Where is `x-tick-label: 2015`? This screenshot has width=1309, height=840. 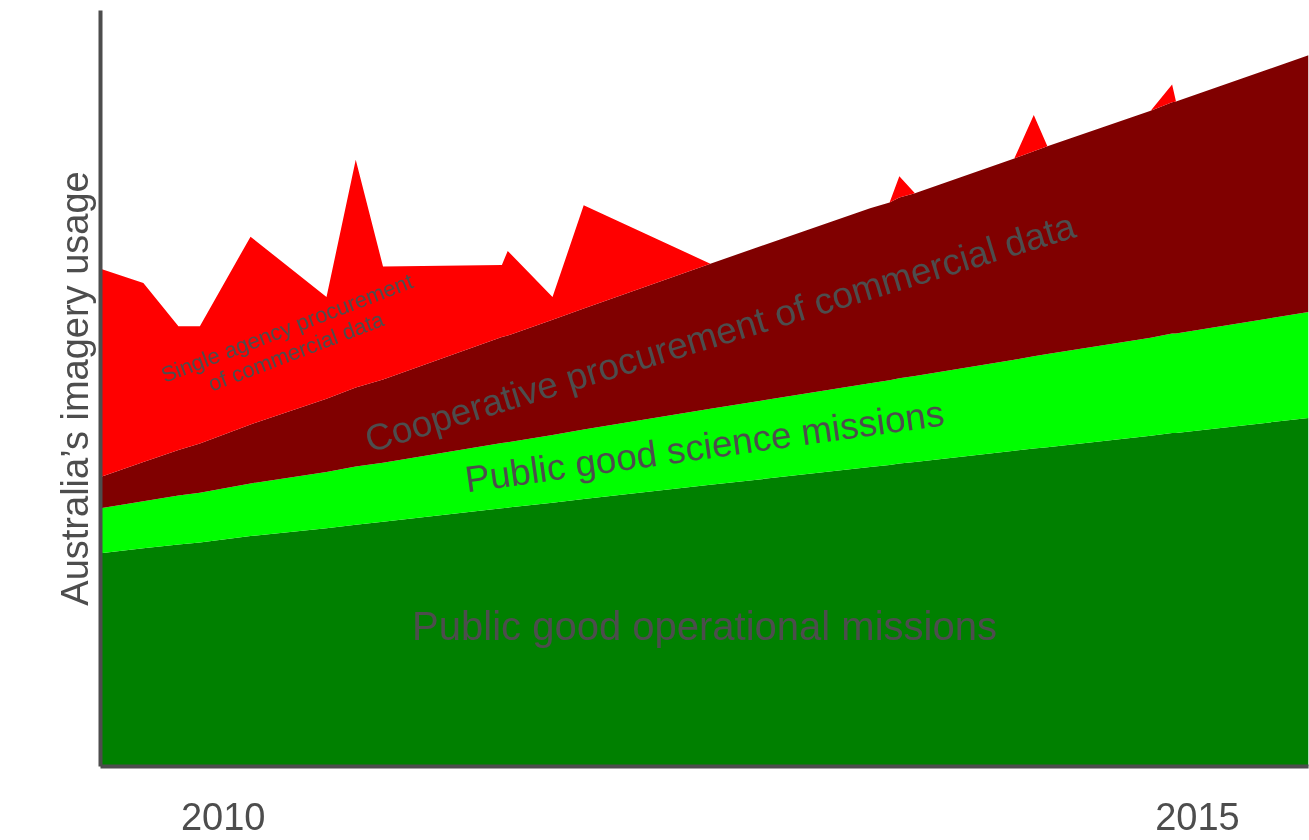
x-tick-label: 2015 is located at coordinates (1197, 816).